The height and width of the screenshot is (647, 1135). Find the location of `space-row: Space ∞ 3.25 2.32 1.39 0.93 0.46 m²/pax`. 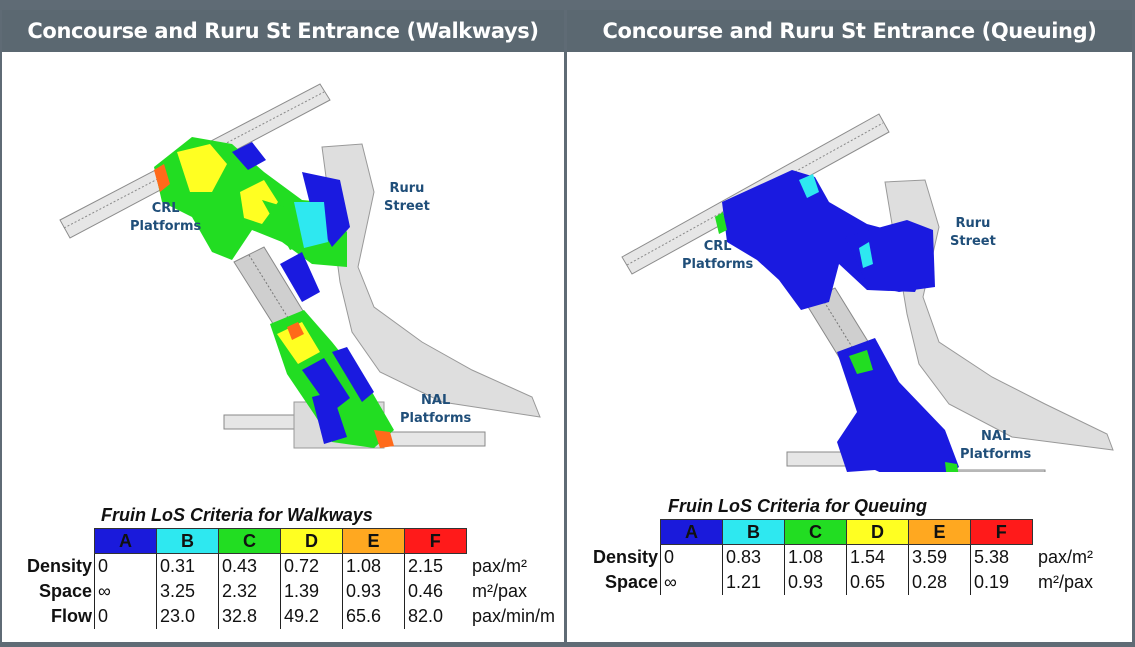

space-row: Space ∞ 3.25 2.32 1.39 0.93 0.46 m²/pax is located at coordinates (288, 591).